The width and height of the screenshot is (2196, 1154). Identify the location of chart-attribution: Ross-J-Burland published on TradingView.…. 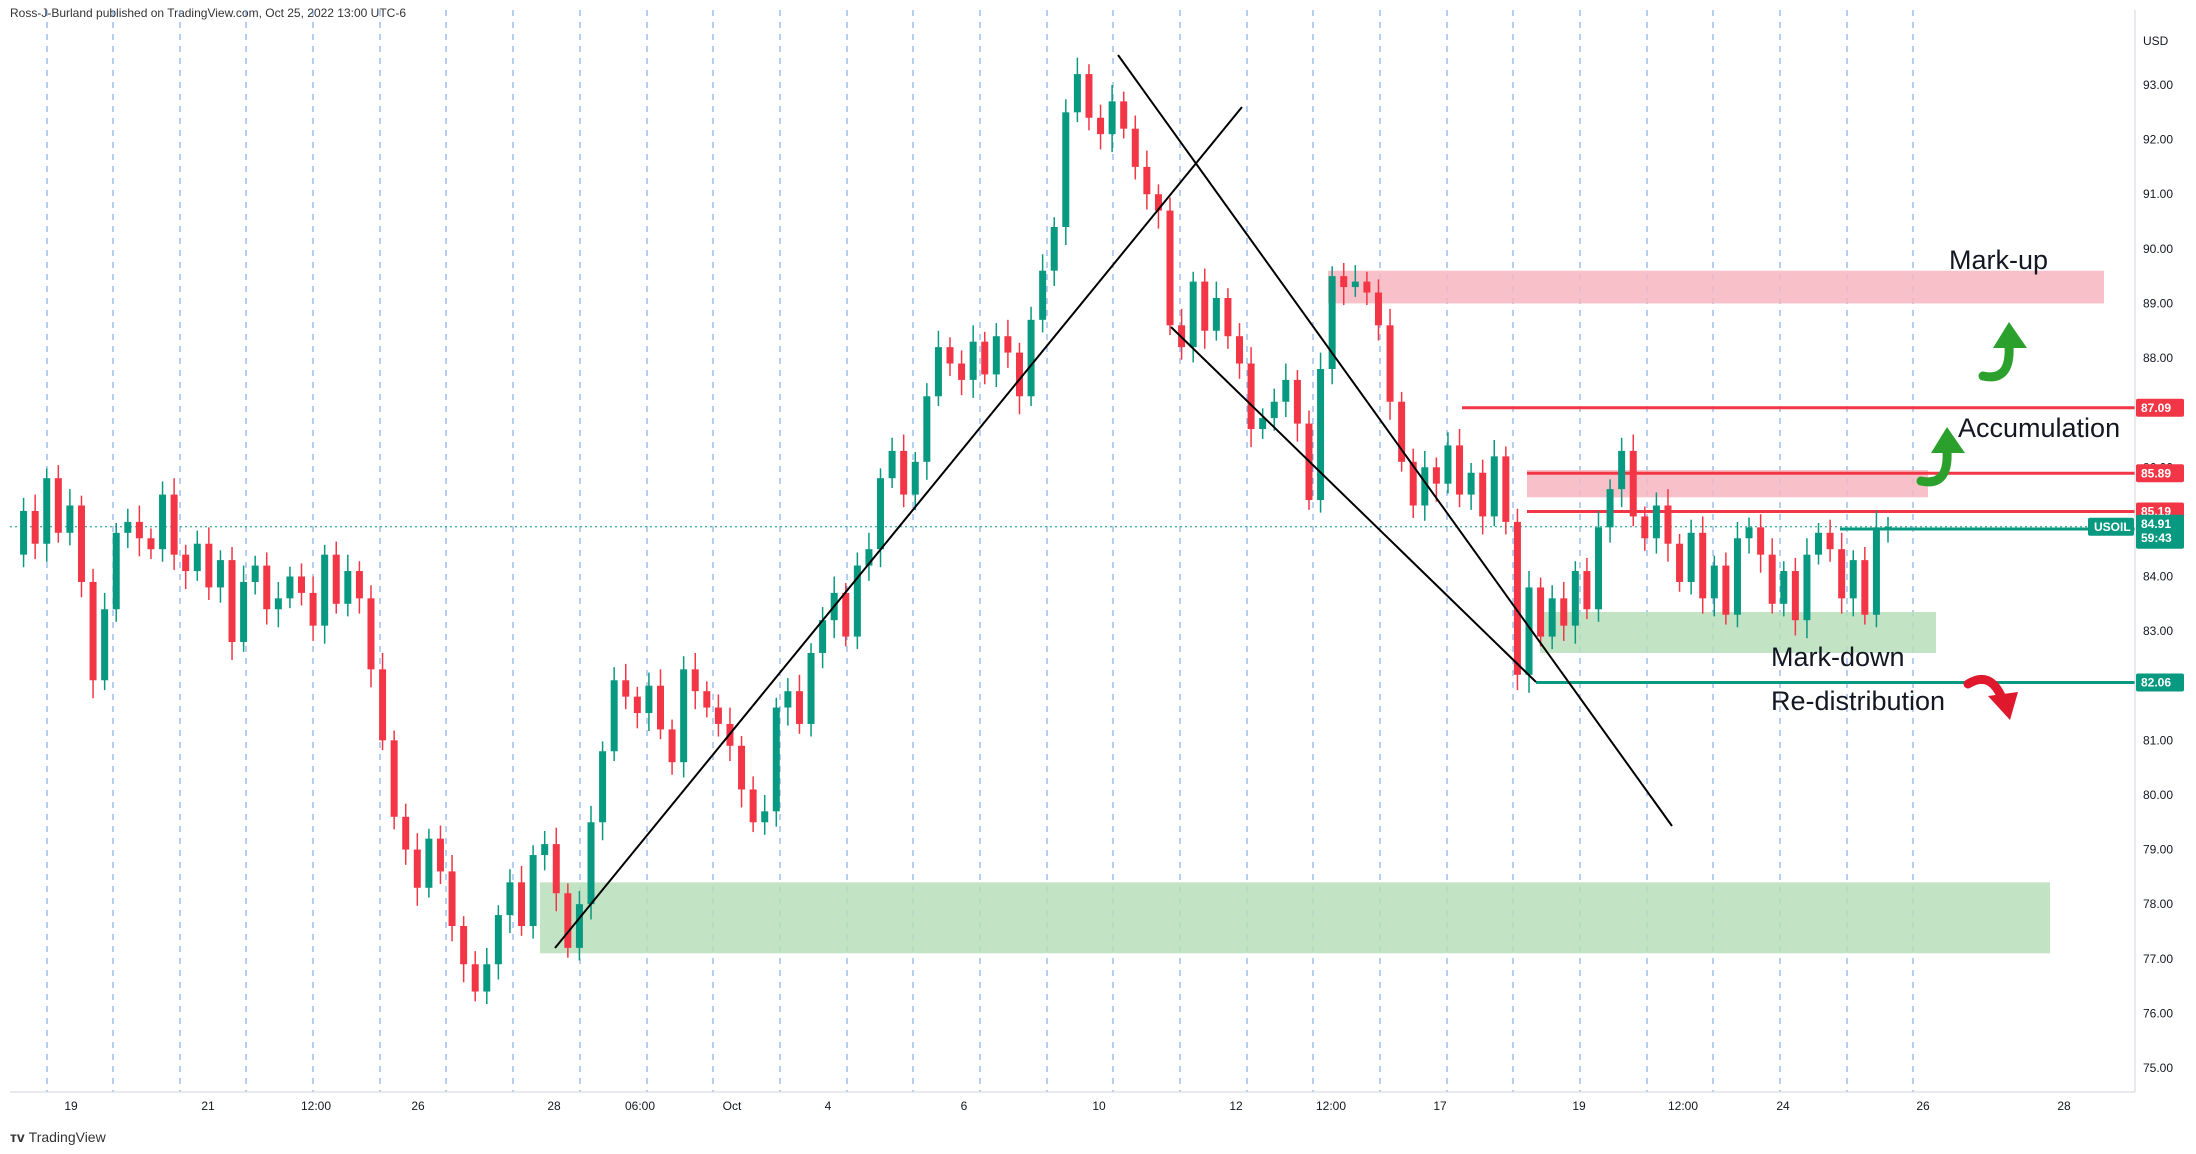
(208, 13).